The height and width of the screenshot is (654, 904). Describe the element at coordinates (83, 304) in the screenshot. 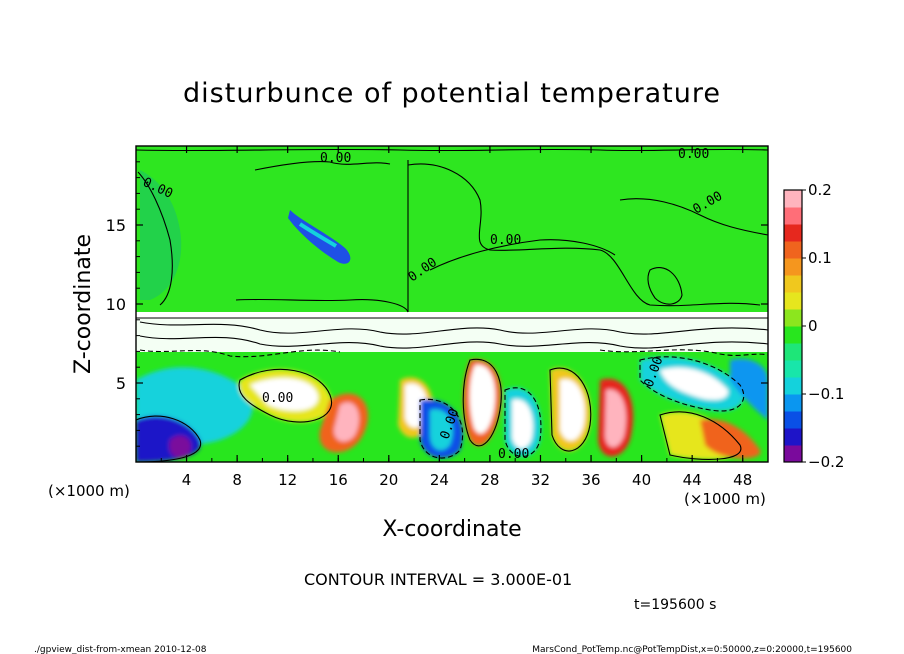

I see `y-axis-title: Z-coordinate` at that location.